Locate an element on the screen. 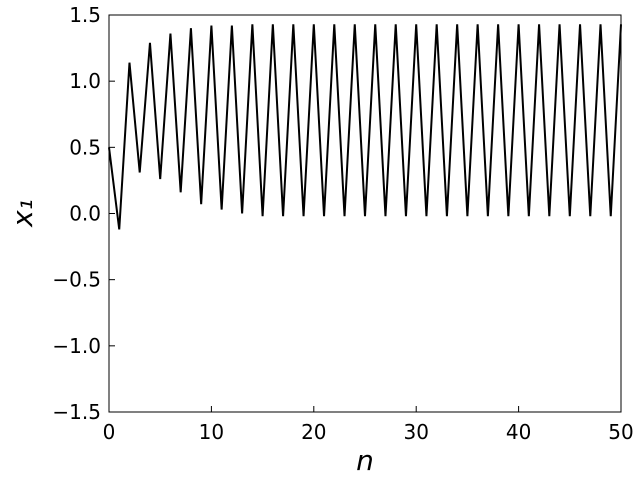 This screenshot has height=480, width=640. x-tick-label: 40 is located at coordinates (518, 432).